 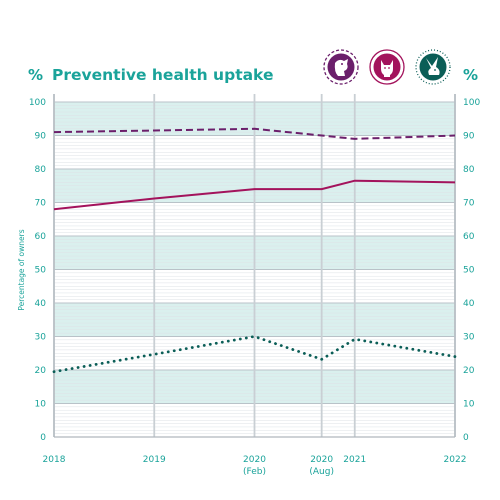 I want to click on dog-icon, so click(x=341, y=67).